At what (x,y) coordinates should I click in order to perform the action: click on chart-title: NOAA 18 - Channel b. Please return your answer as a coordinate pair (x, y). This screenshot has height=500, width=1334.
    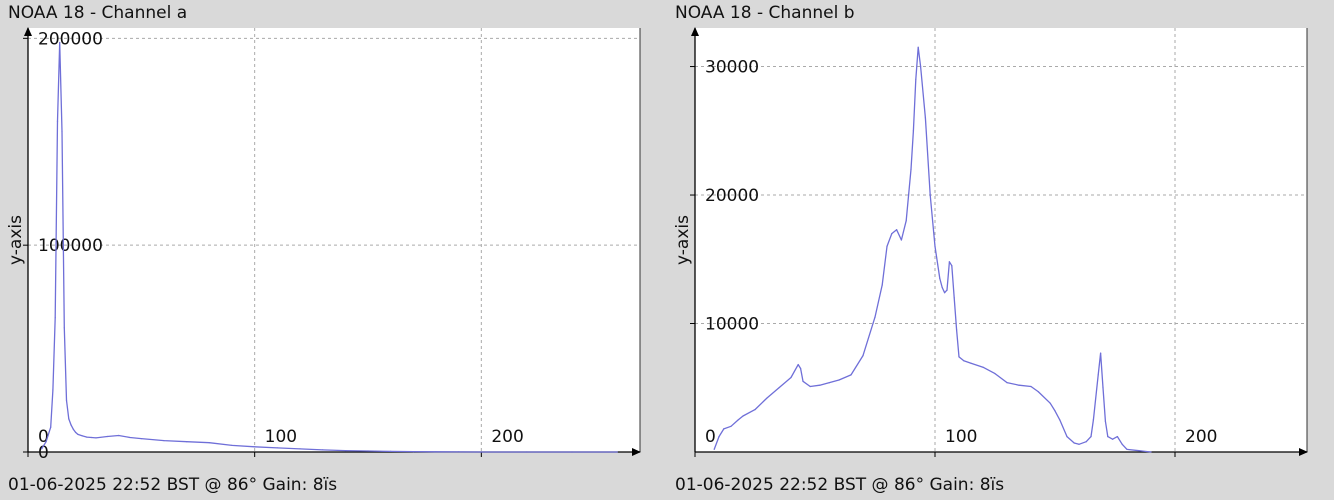
    Looking at the image, I should click on (765, 13).